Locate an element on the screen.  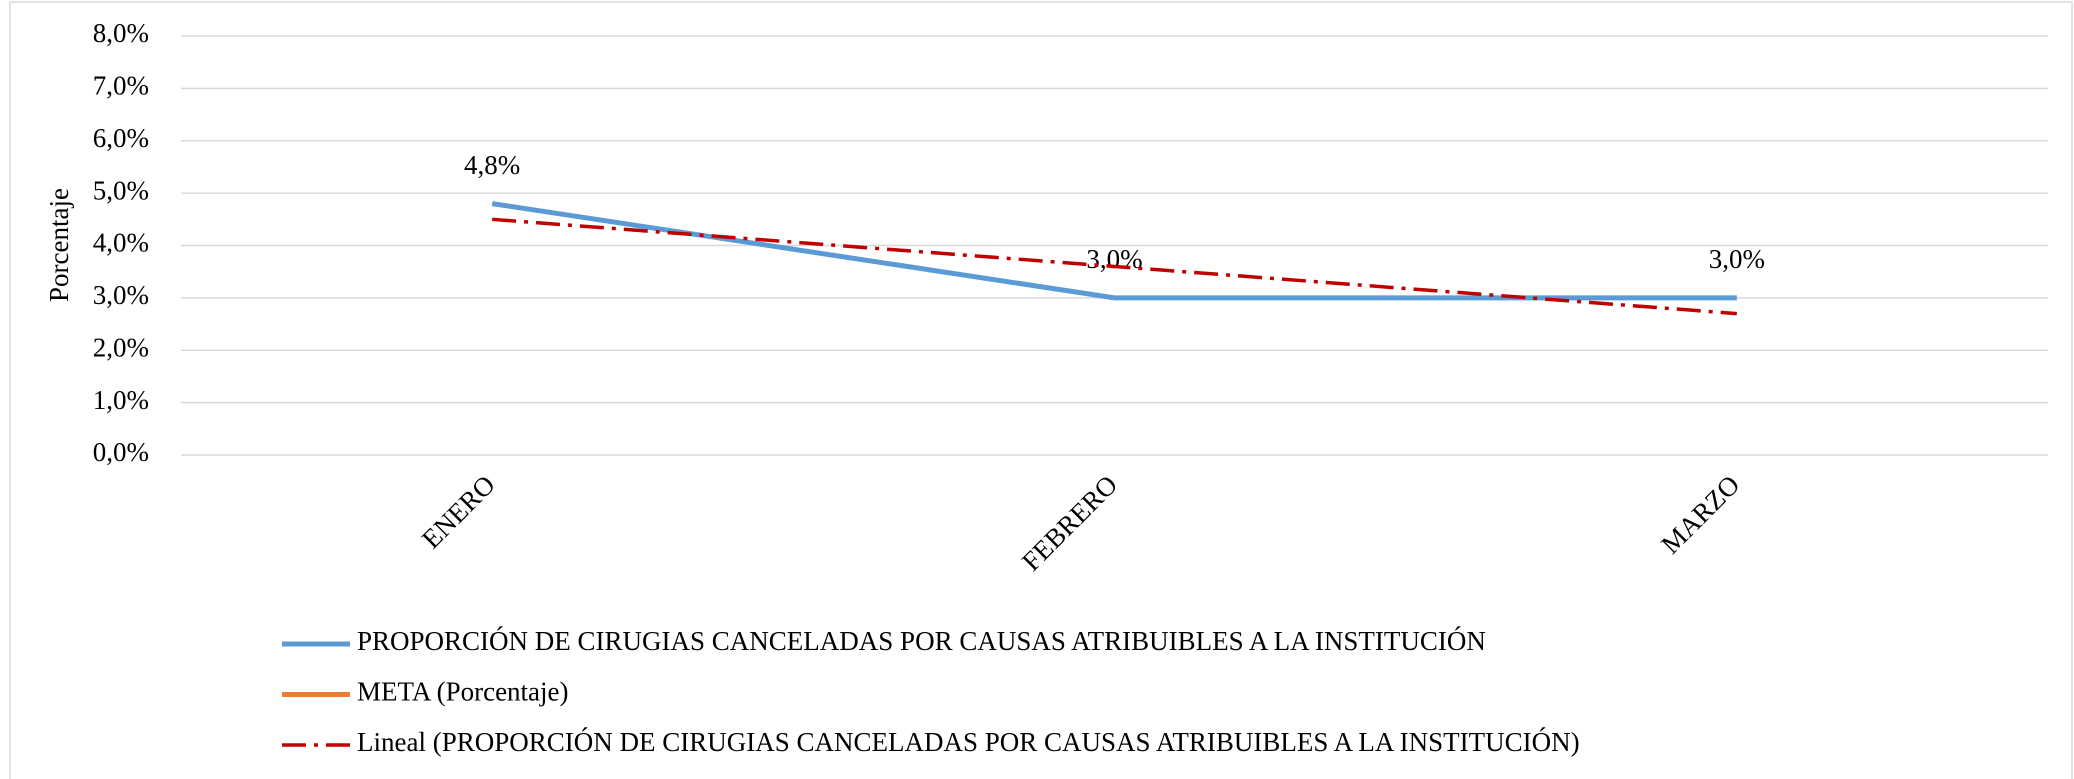
y-tick-label: 8,0% is located at coordinates (121, 33).